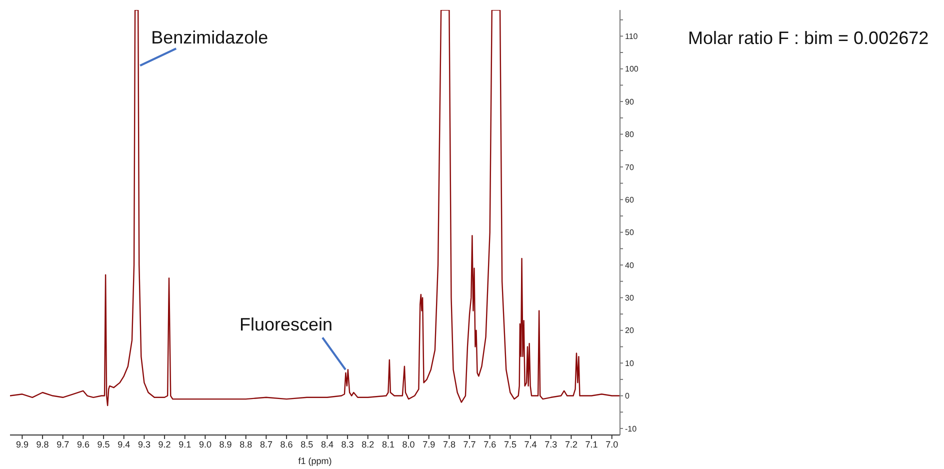  What do you see at coordinates (164, 444) in the screenshot?
I see `x-tick-label: 9.2` at bounding box center [164, 444].